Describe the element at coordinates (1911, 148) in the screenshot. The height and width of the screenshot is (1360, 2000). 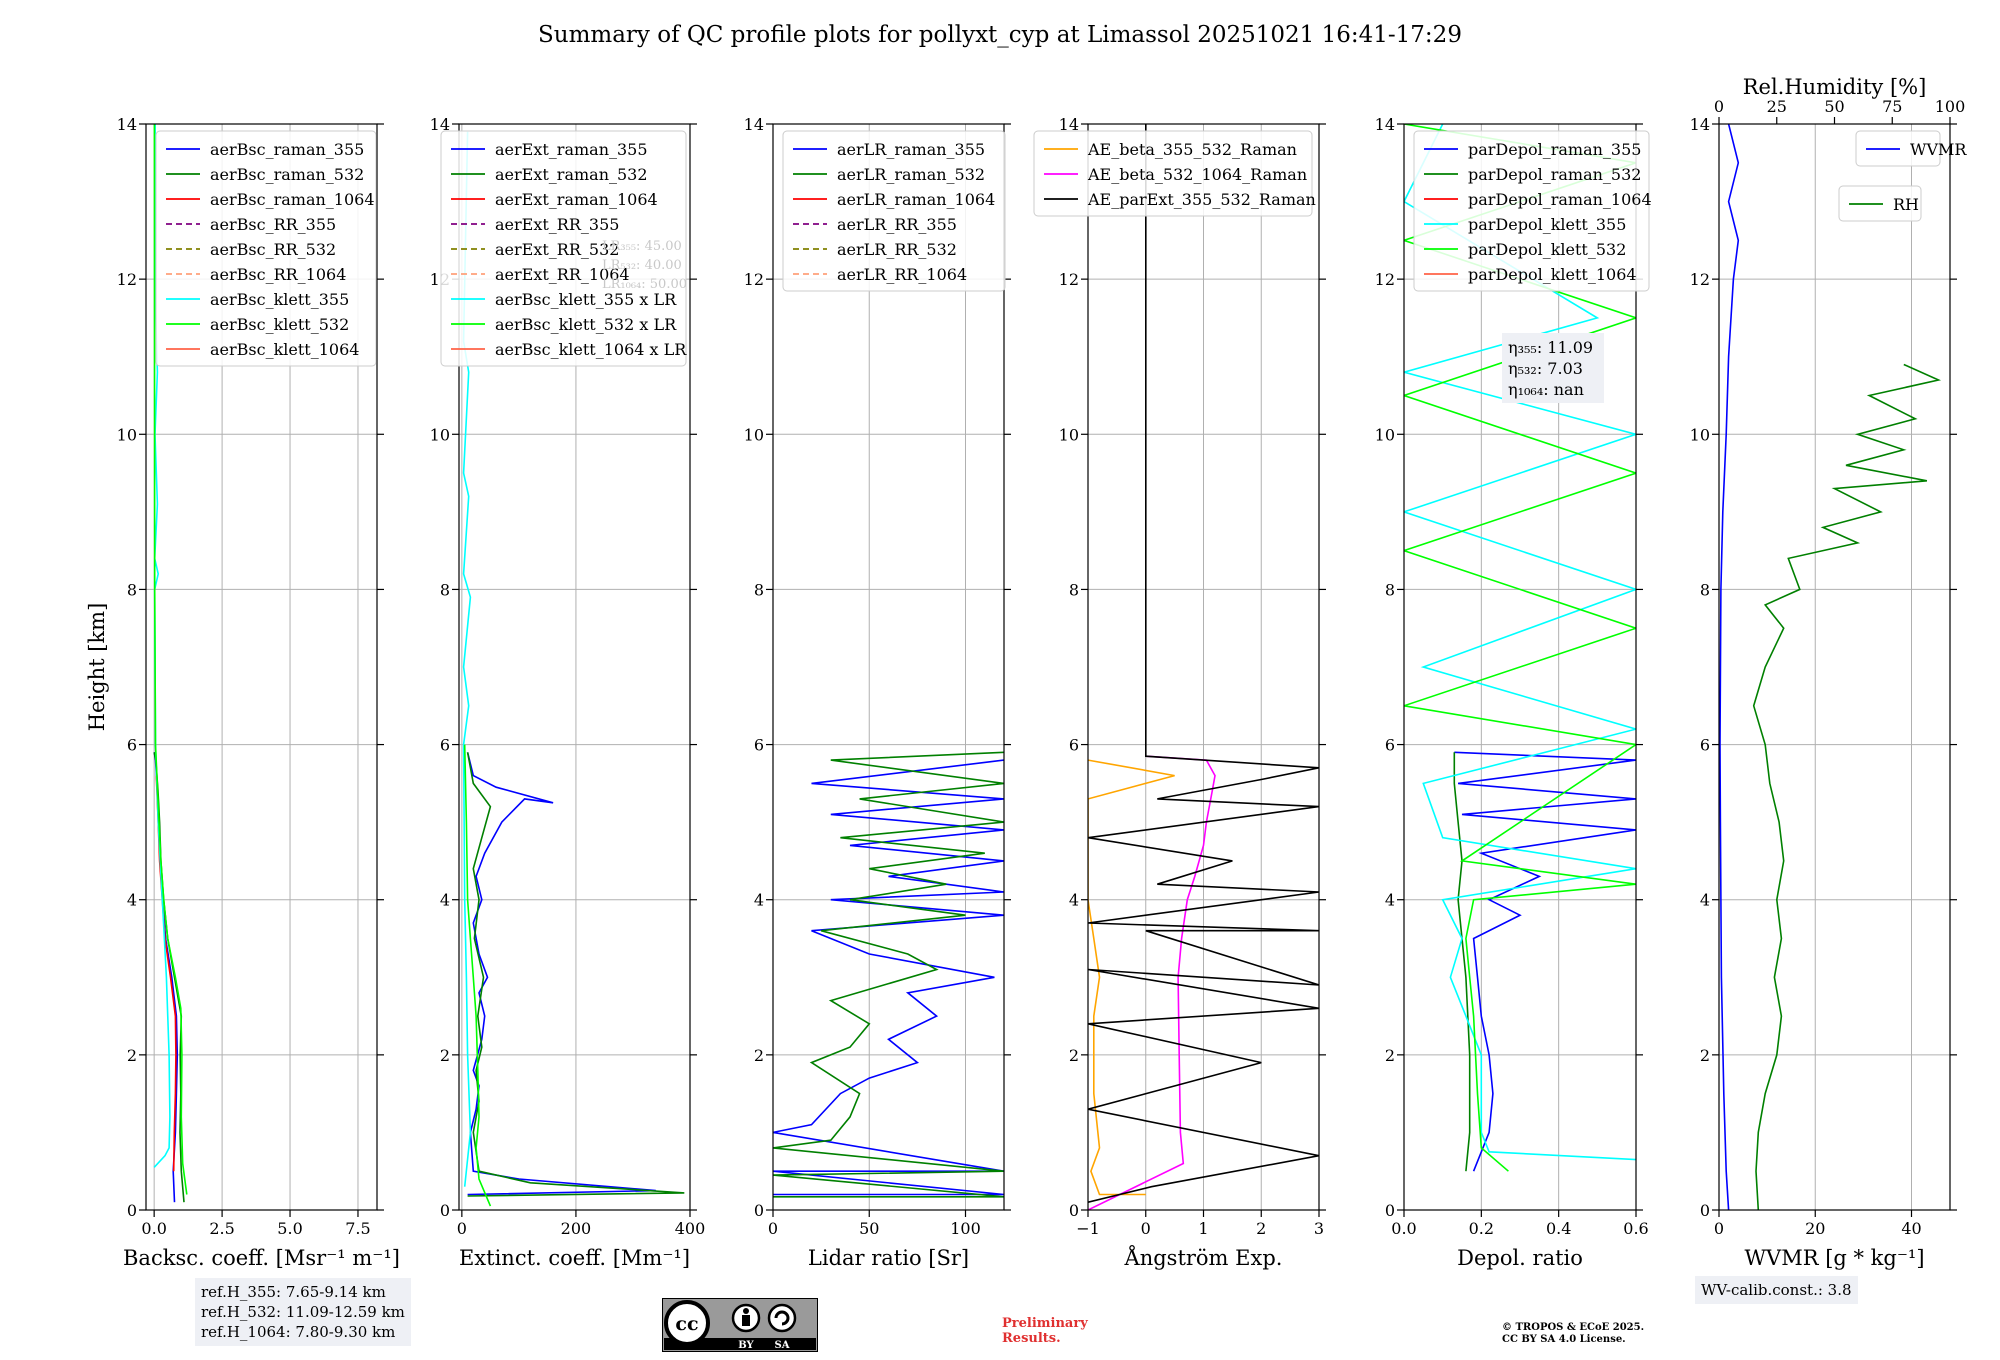
I see `legend: WVMR` at that location.